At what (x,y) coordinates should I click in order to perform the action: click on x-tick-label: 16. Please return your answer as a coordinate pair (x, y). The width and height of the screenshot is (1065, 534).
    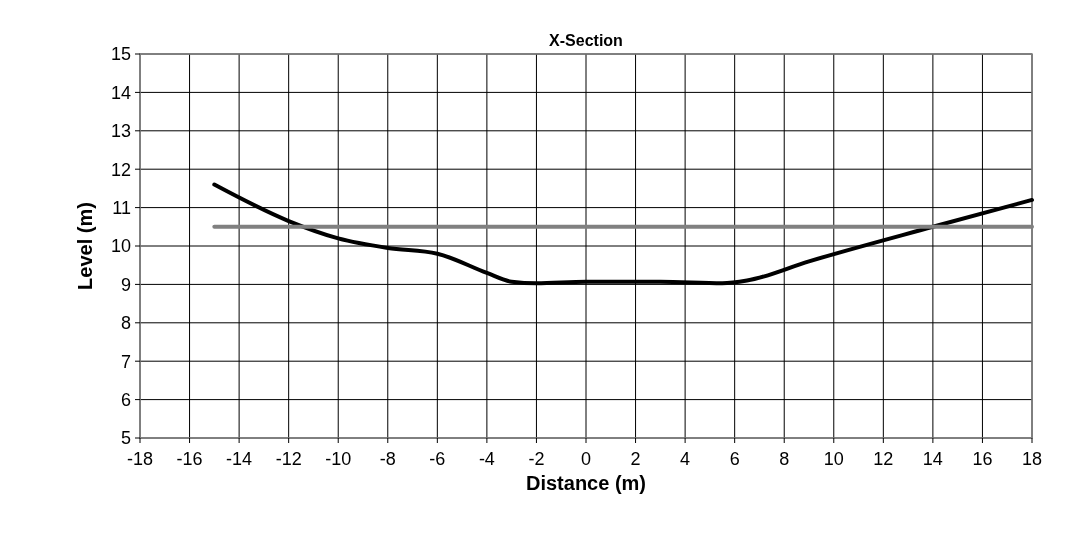
    Looking at the image, I should click on (982, 459).